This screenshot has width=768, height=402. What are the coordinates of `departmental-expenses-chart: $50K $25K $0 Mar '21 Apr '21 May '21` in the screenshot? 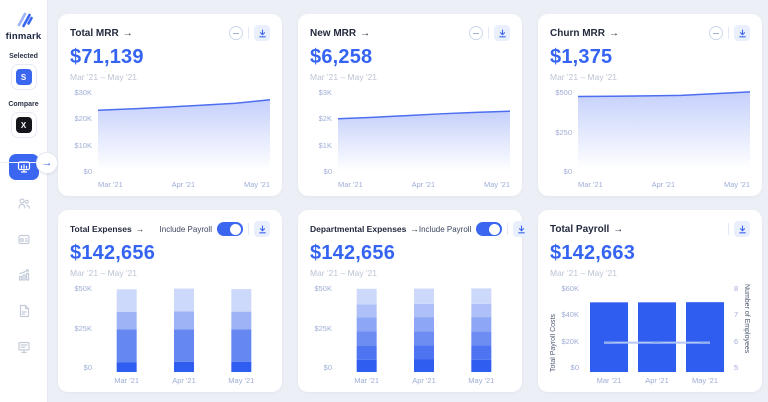 It's located at (410, 335).